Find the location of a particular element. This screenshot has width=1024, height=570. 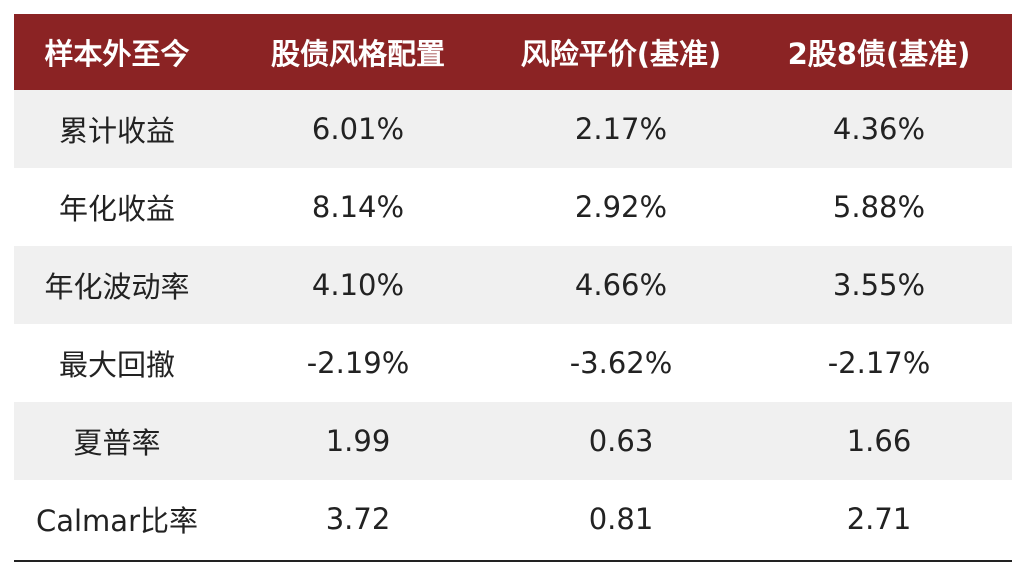

table-row: 最大回撤 -2.19% -3.62% -2.17% is located at coordinates (513, 363).